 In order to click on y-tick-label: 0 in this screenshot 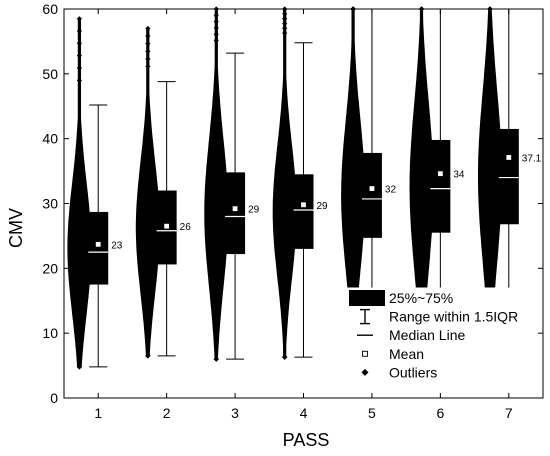, I will do `click(54, 398)`.